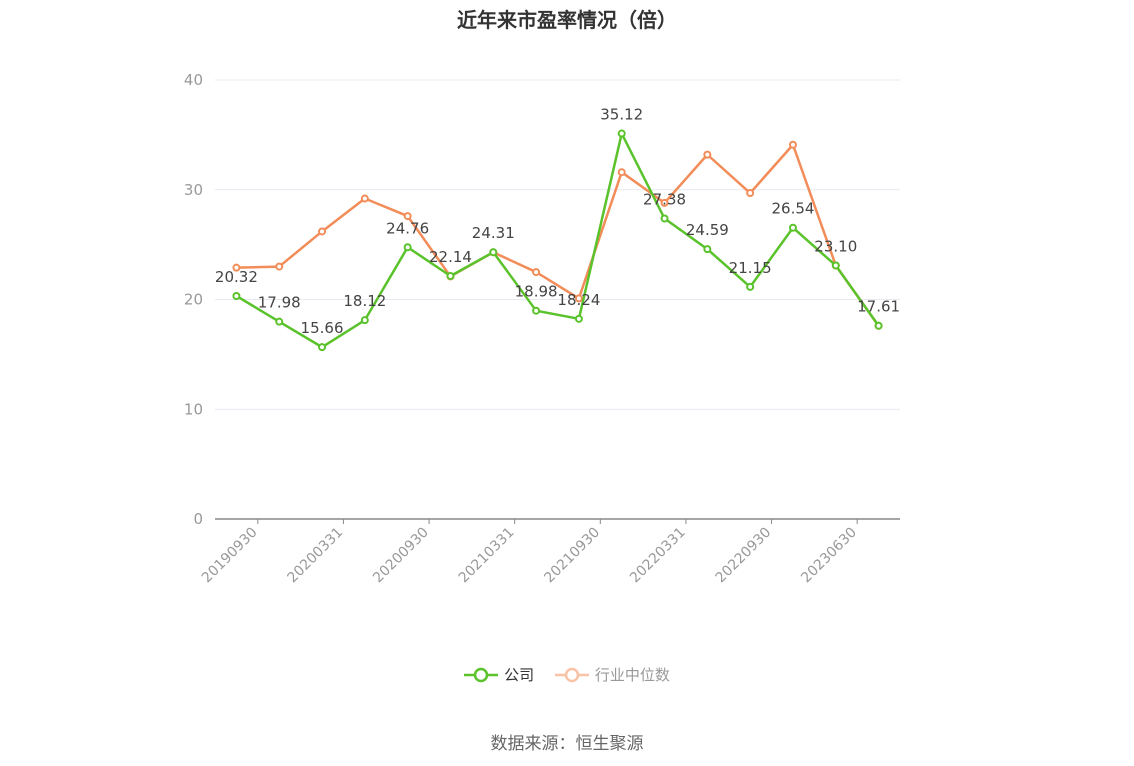 Image resolution: width=1134 pixels, height=766 pixels. I want to click on x-tick-label: 20200930, so click(401, 556).